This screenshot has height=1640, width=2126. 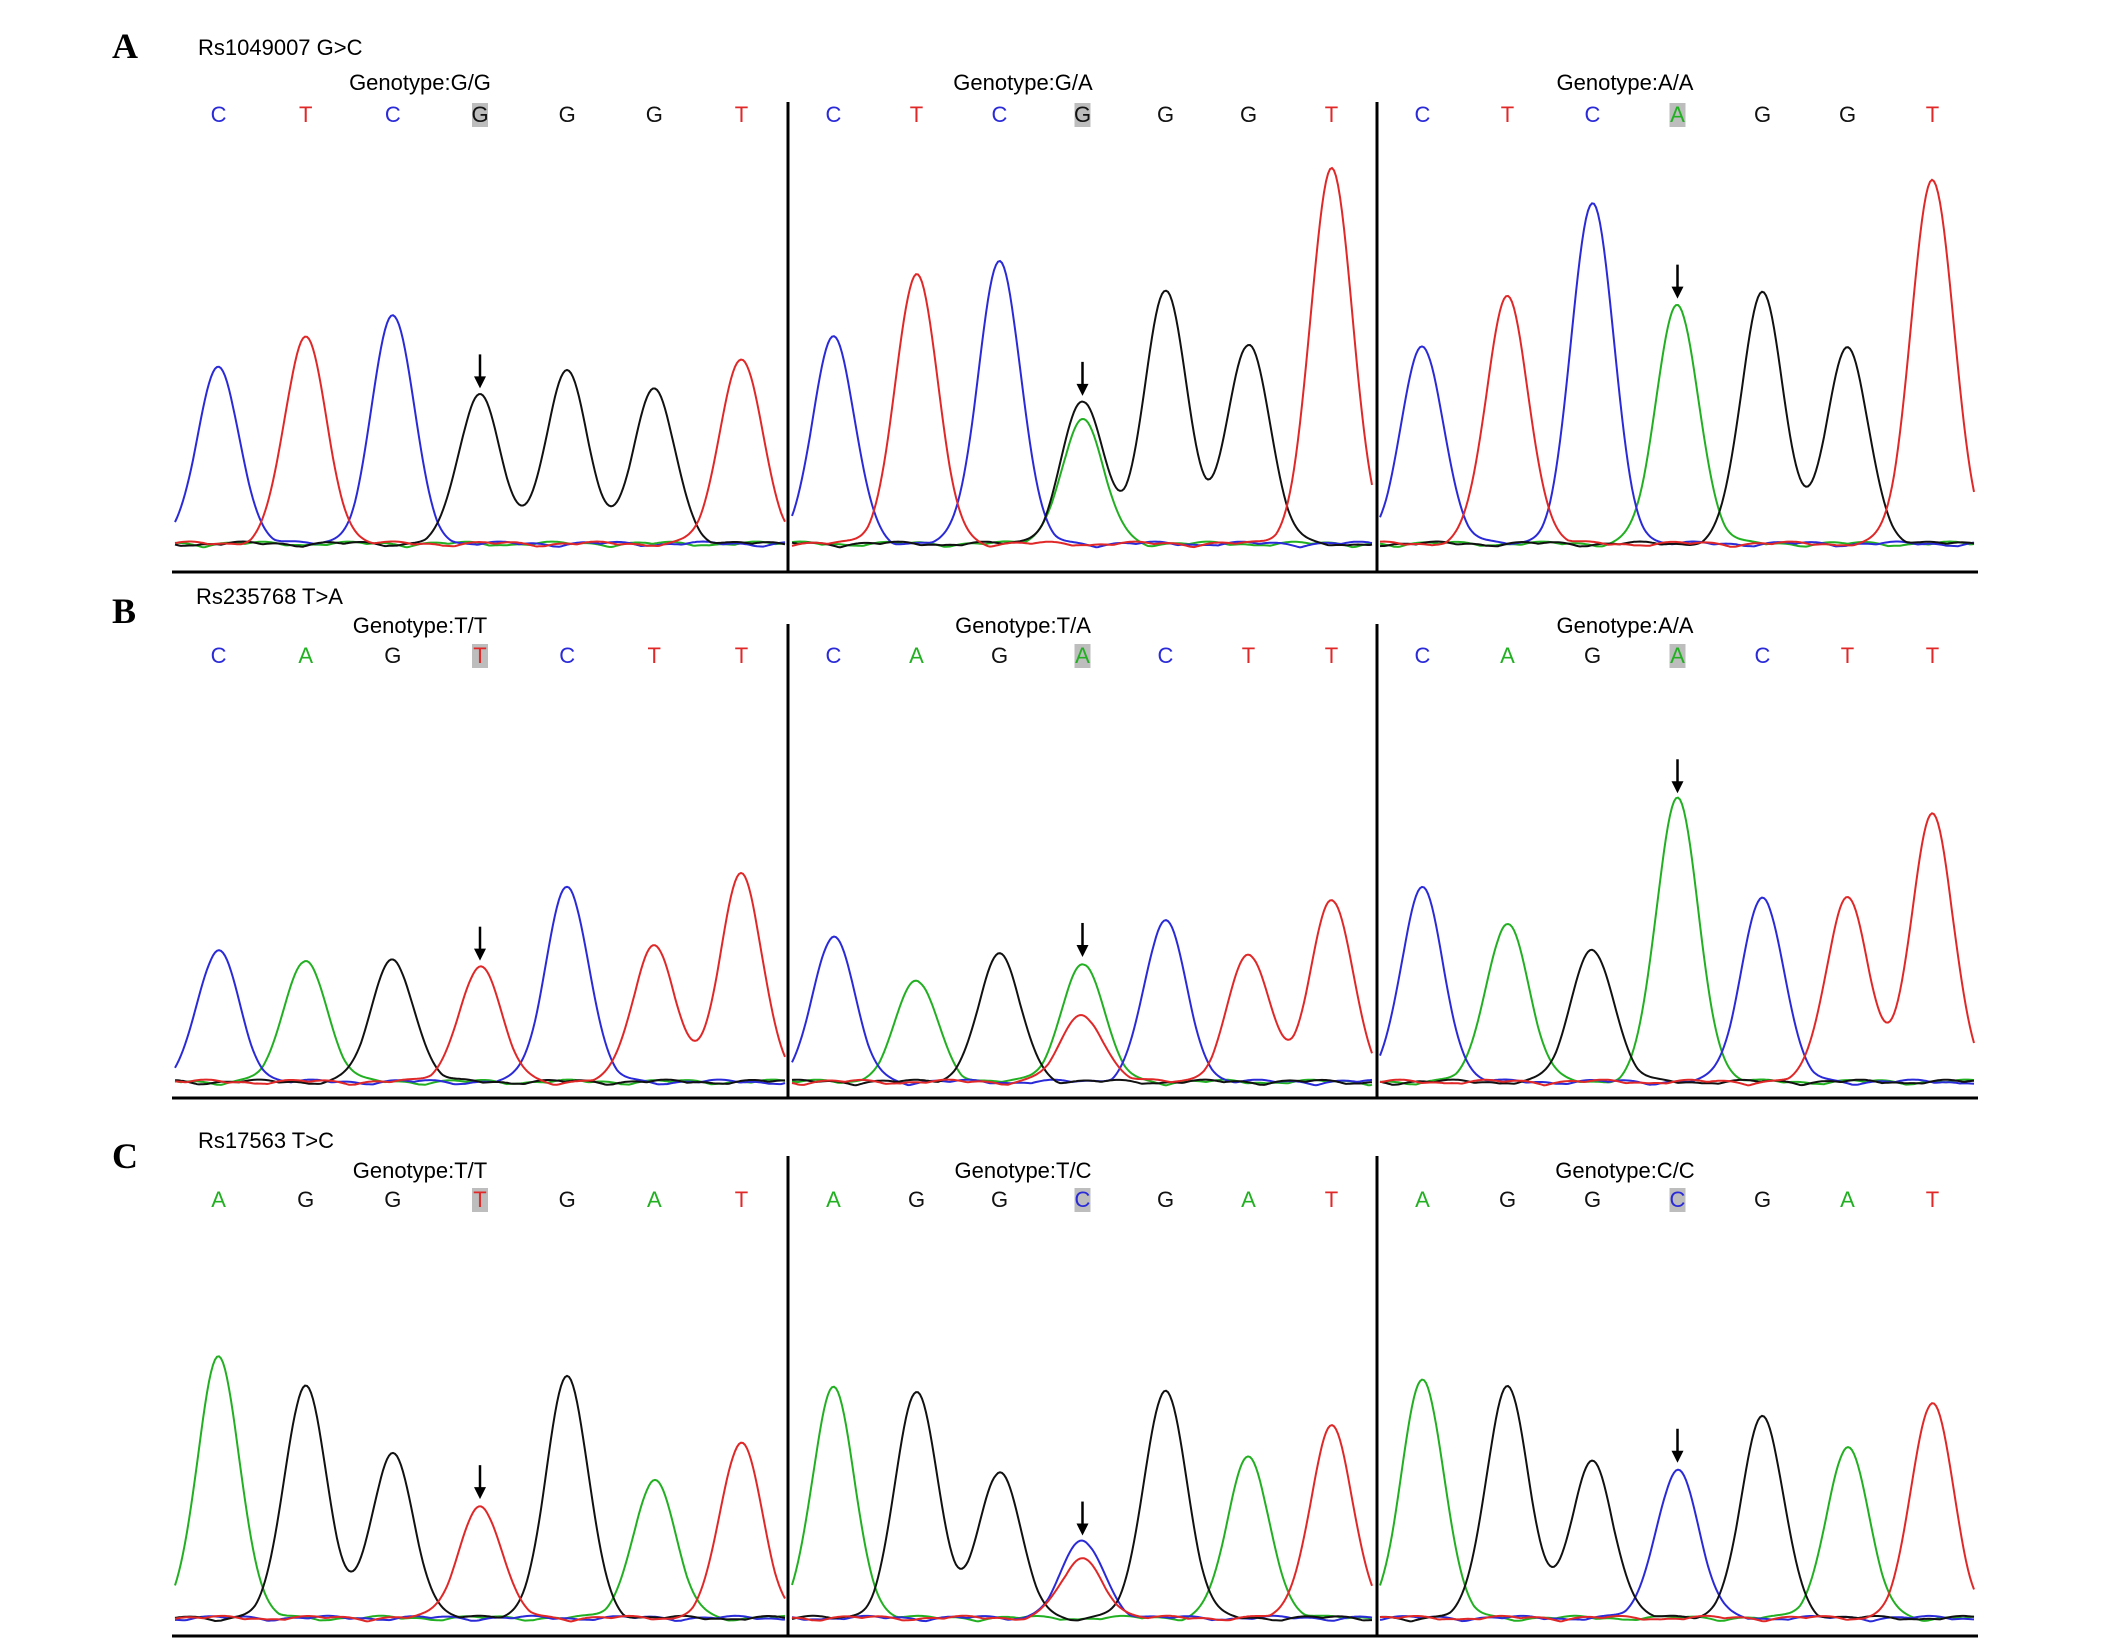 What do you see at coordinates (1023, 1170) in the screenshot?
I see `panel-c-genotype-2-title: Genotype:T/C` at bounding box center [1023, 1170].